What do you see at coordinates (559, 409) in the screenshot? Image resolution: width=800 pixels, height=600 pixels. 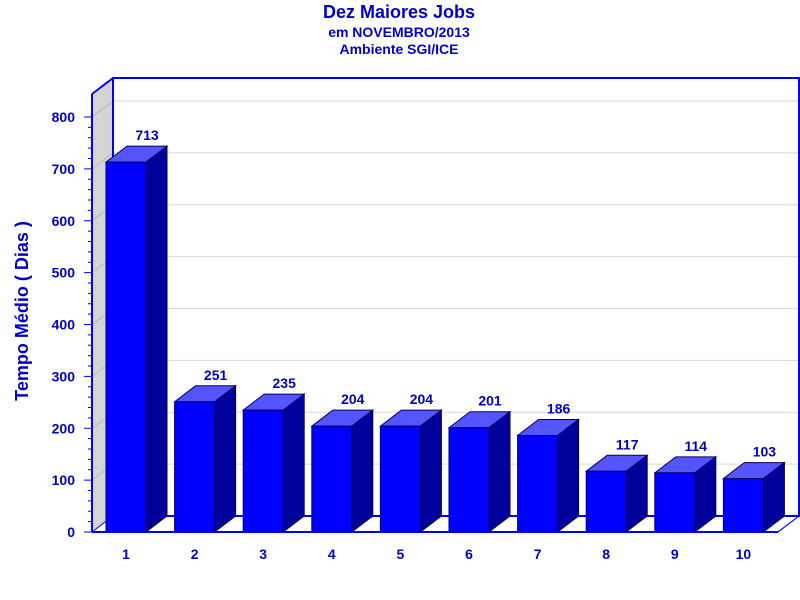 I see `data-label: 186` at bounding box center [559, 409].